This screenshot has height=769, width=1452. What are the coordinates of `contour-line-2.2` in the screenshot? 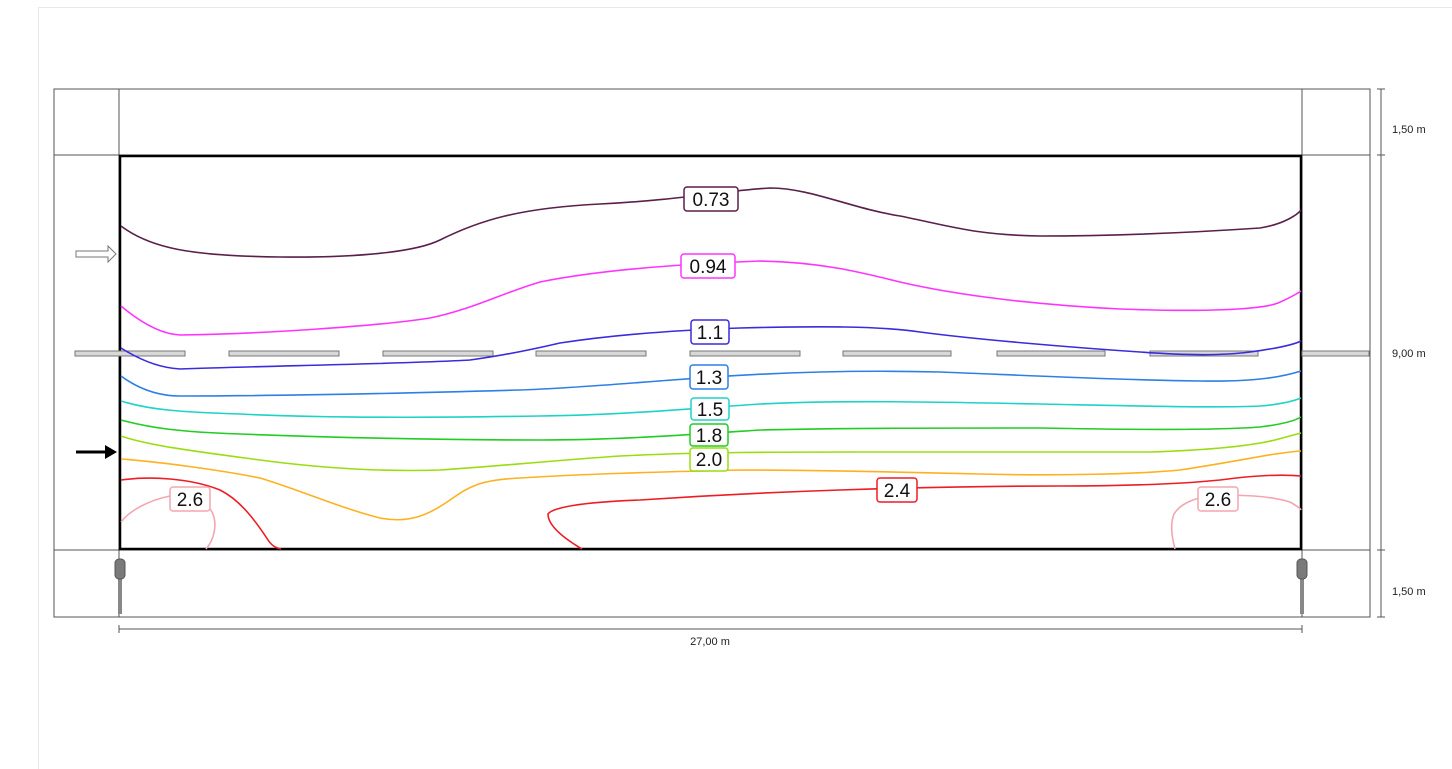 It's located at (711, 485).